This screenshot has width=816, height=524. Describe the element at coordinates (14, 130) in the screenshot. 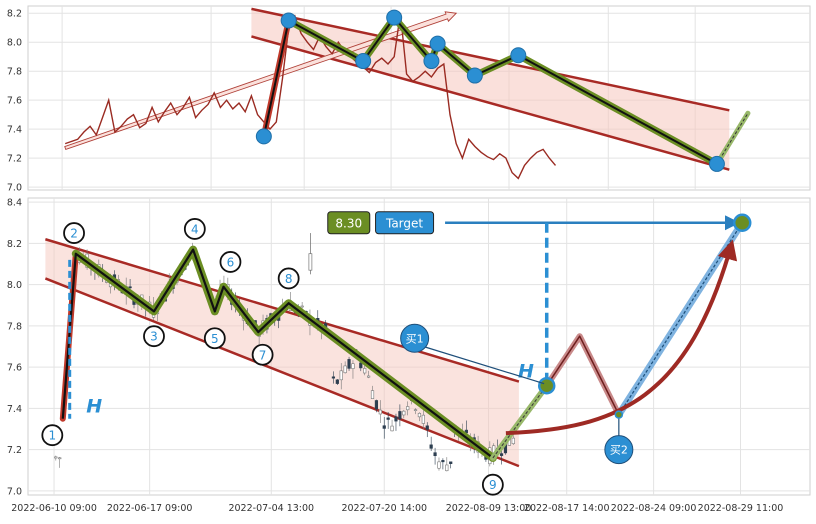

I see `top-y-tick-label: 7.4` at that location.